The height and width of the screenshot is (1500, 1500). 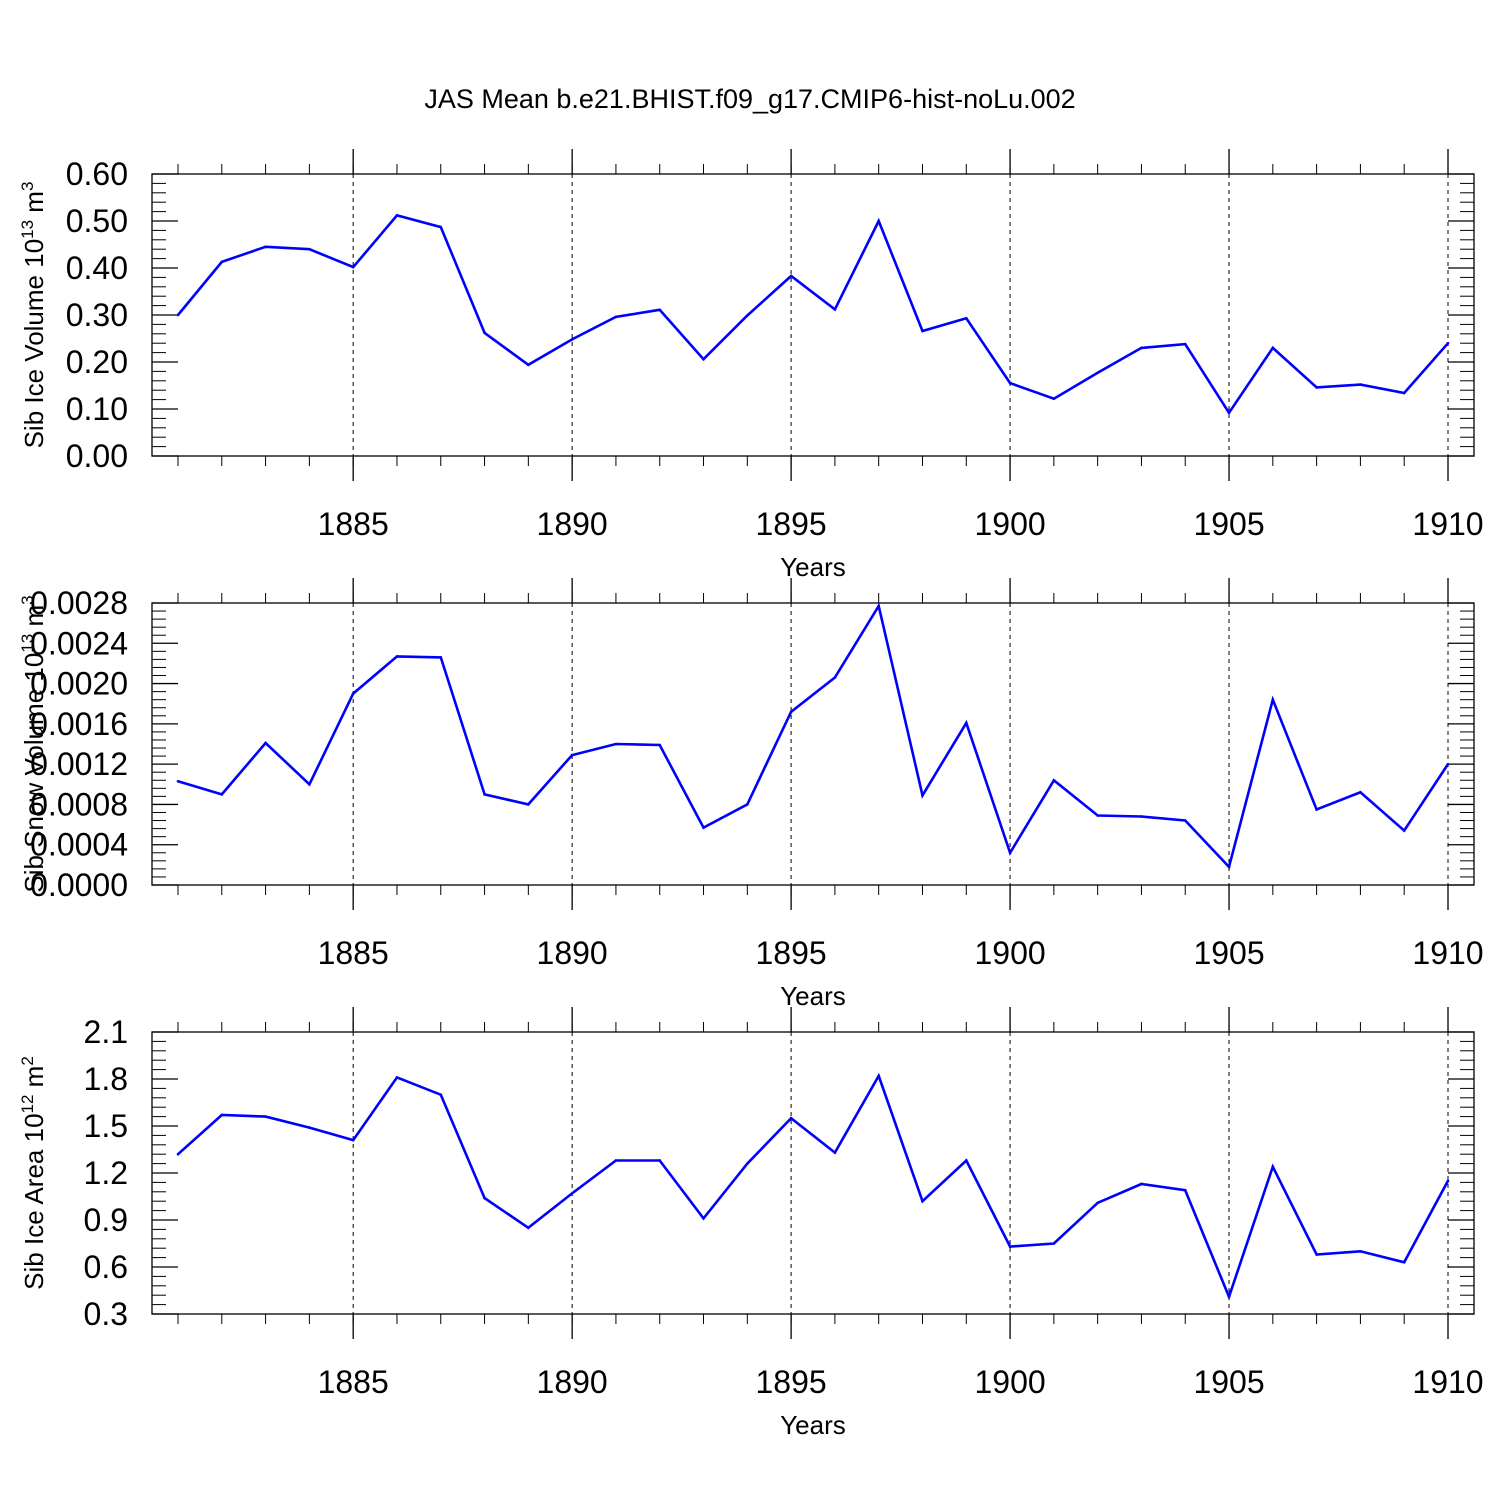 What do you see at coordinates (79, 885) in the screenshot?
I see `y-tick-label: 0.0000` at bounding box center [79, 885].